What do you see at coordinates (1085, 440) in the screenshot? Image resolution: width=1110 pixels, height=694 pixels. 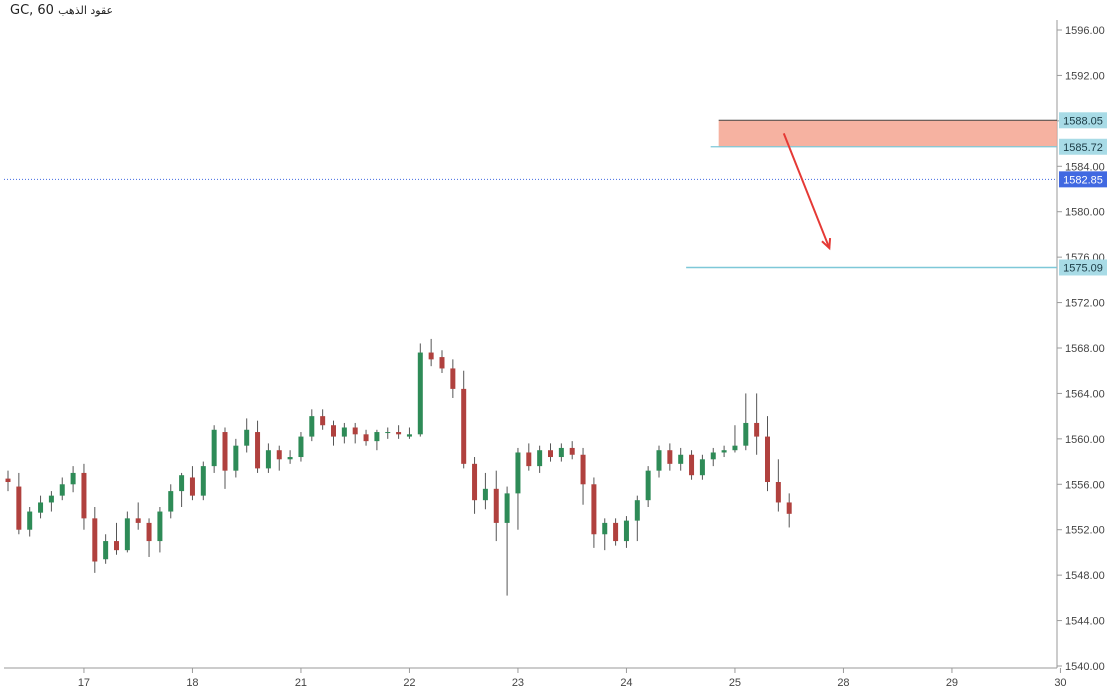 I see `y-tick-label: 1560.00` at bounding box center [1085, 440].